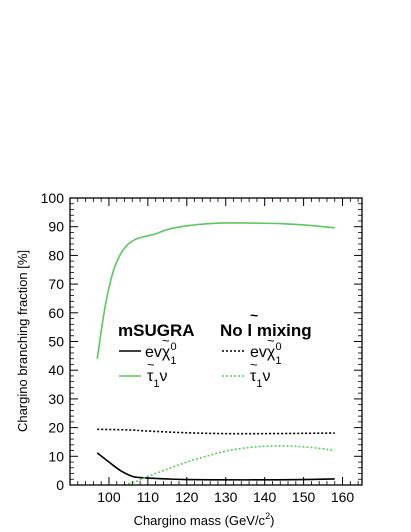  I want to click on x-tick-label: 150, so click(304, 497).